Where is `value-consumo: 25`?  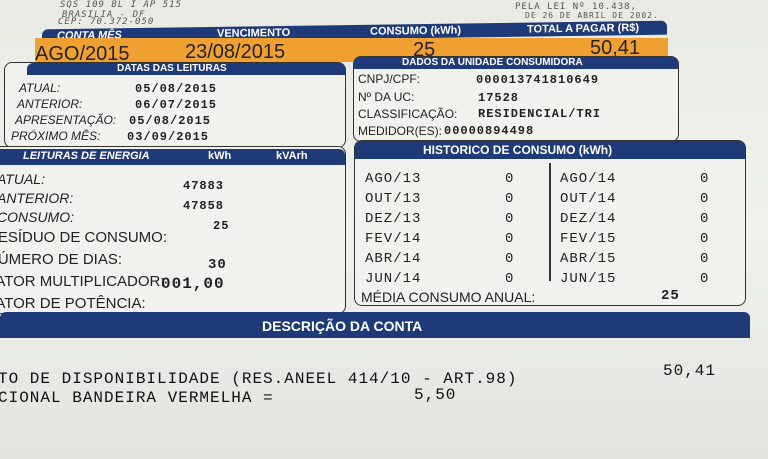
value-consumo: 25 is located at coordinates (221, 226).